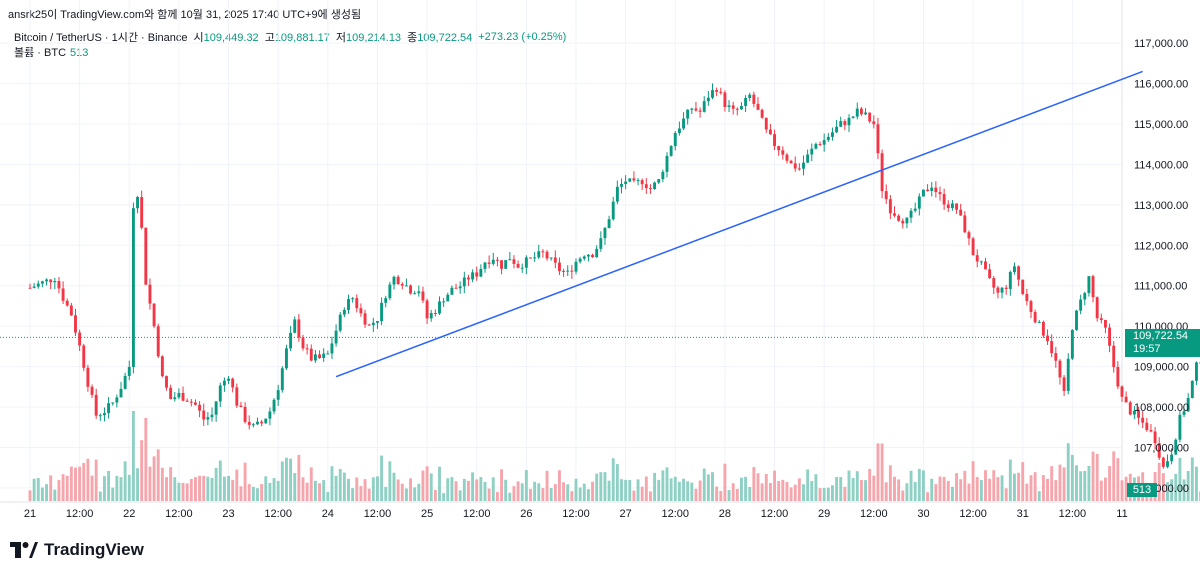 Image resolution: width=1200 pixels, height=574 pixels. What do you see at coordinates (1162, 343) in the screenshot?
I see `last-price-badge: 109,722.54 19:57` at bounding box center [1162, 343].